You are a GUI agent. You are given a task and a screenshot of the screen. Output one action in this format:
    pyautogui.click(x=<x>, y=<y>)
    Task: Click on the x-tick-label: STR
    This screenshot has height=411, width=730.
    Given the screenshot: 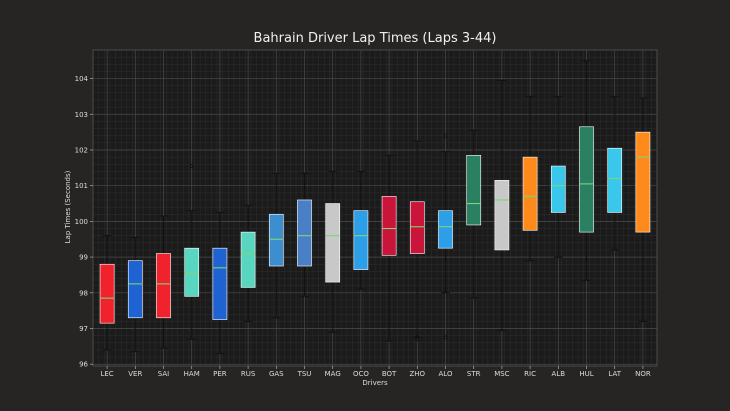 What is the action you would take?
    pyautogui.click(x=474, y=374)
    